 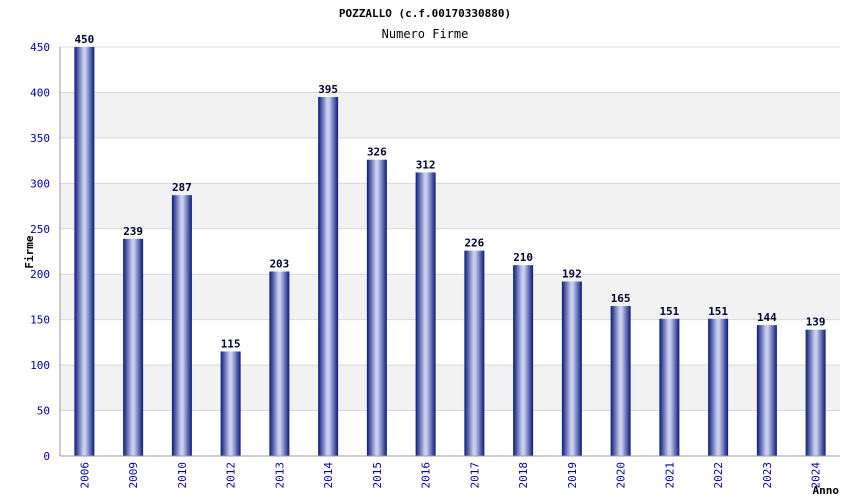 I want to click on x-tick-label: 2013, so click(x=279, y=475).